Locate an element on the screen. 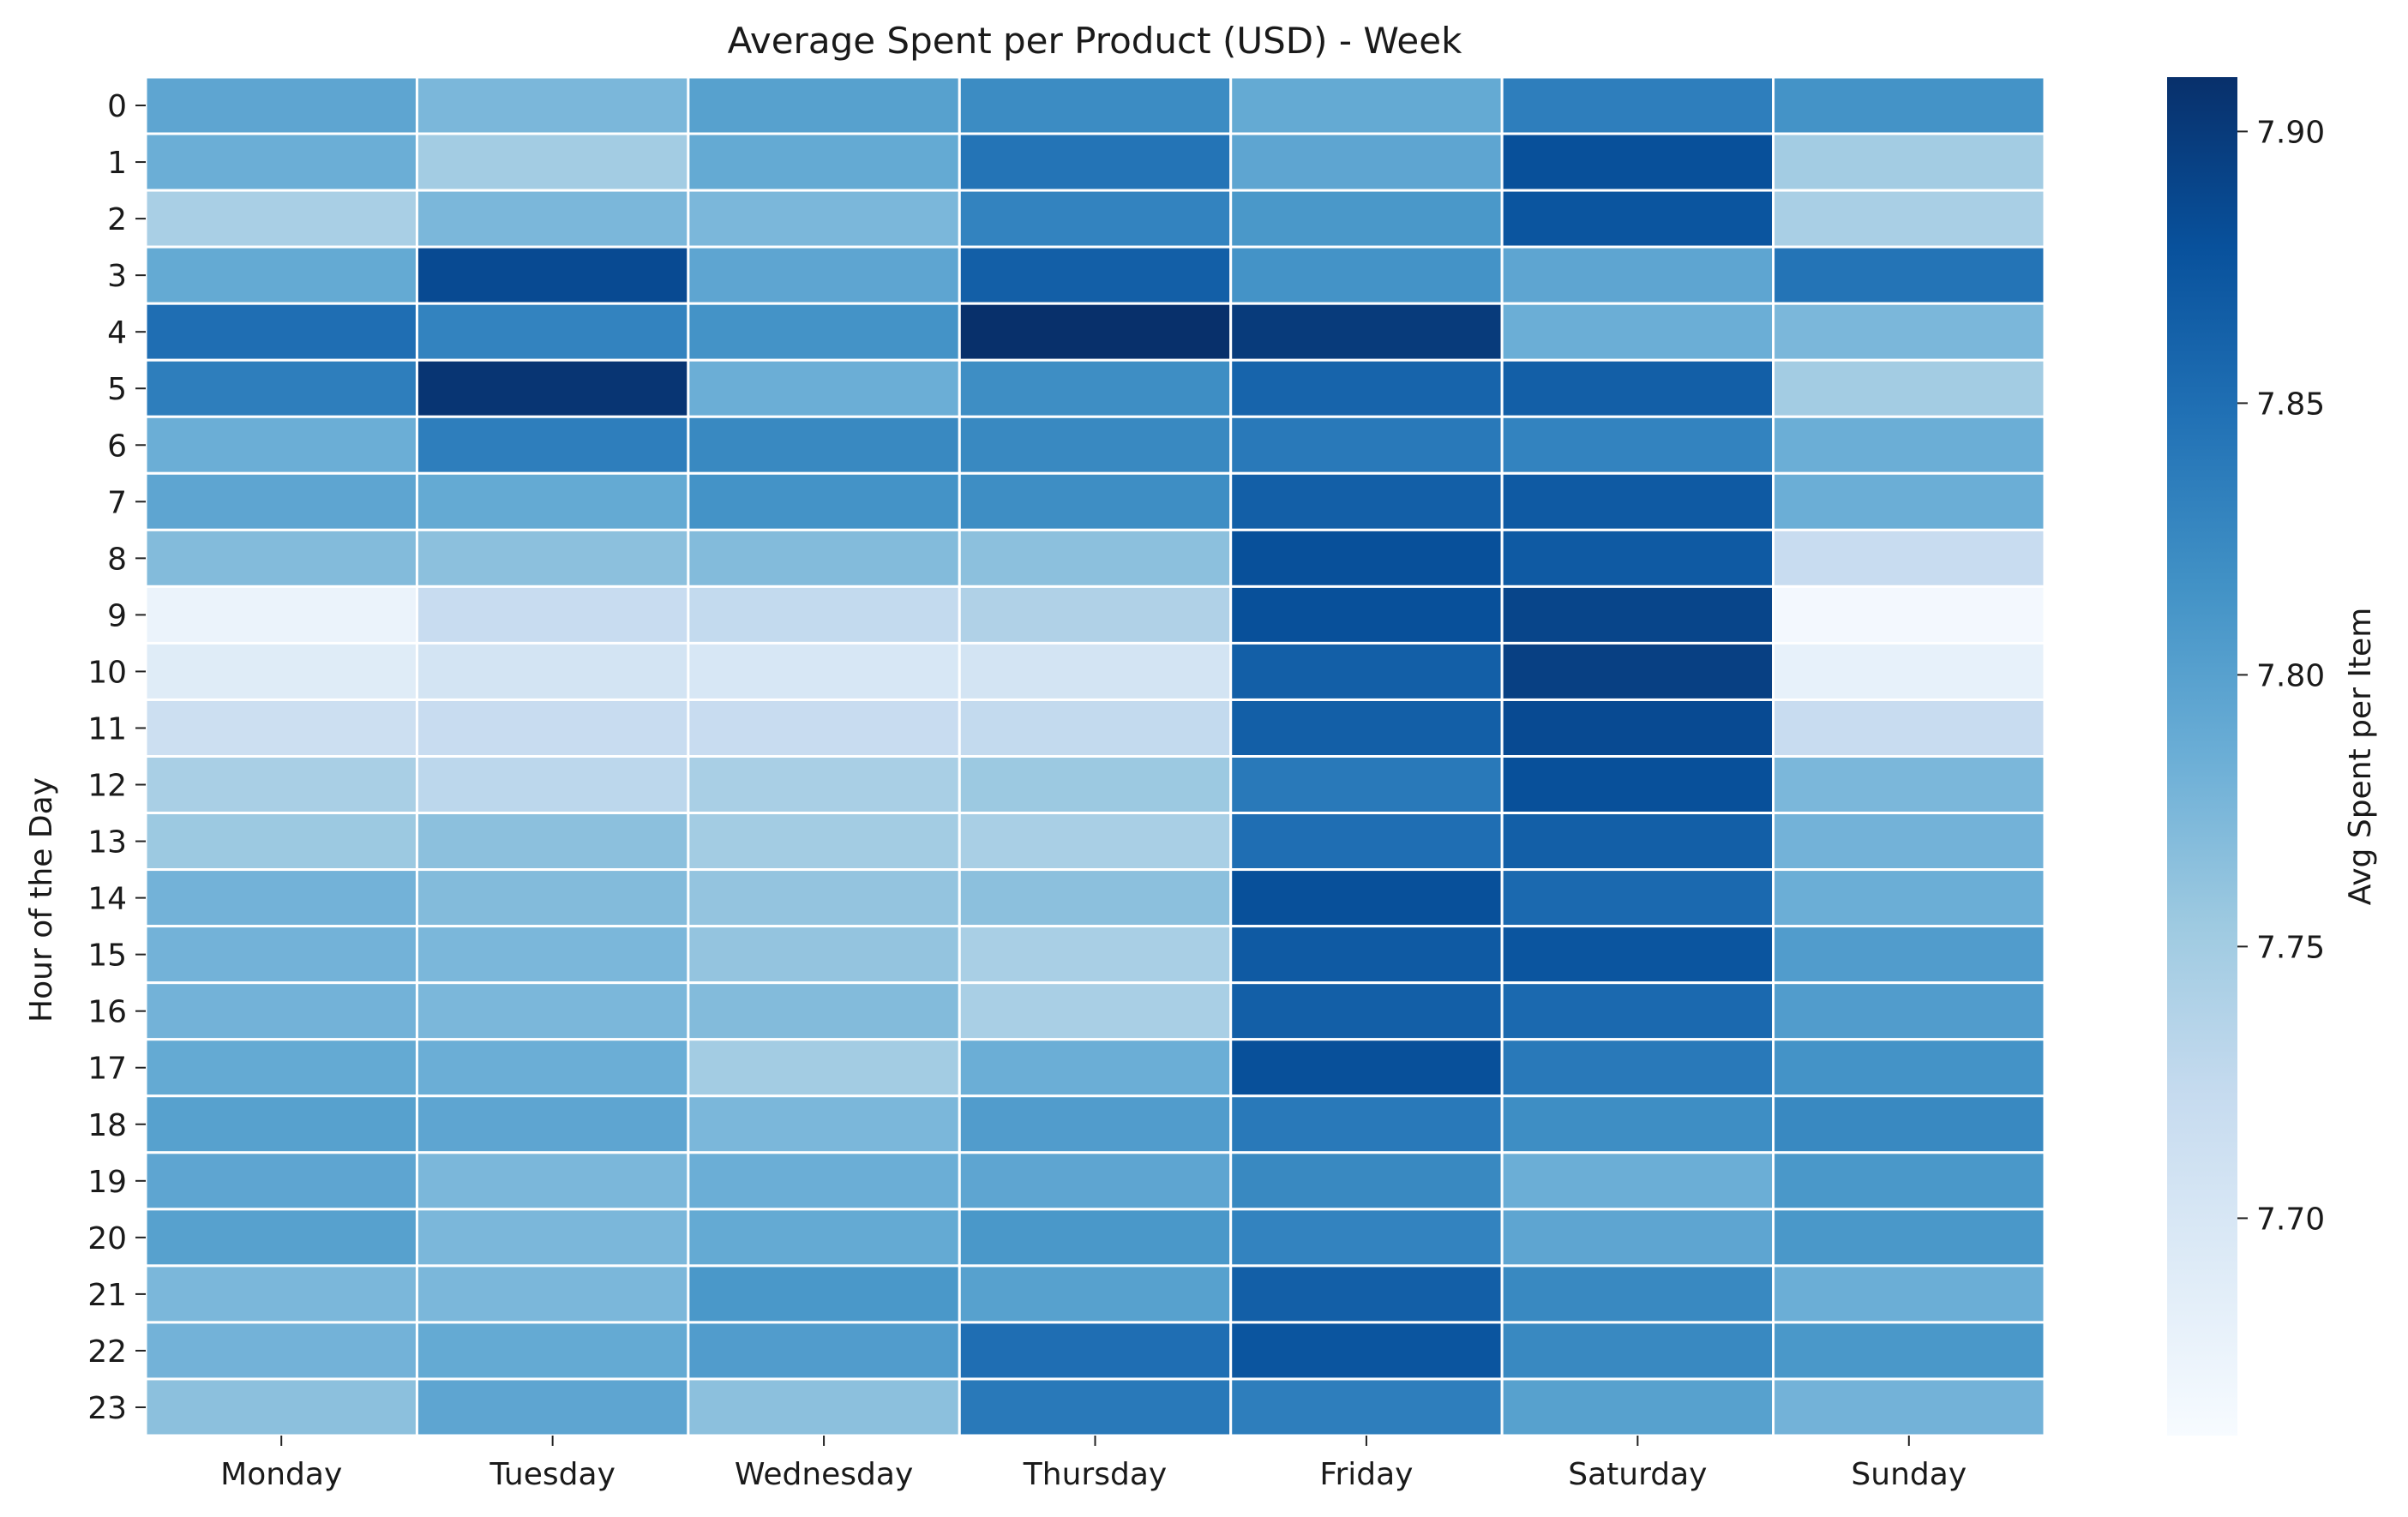 This screenshot has height=1517, width=2408. y-tick-label: 8 is located at coordinates (117, 559).